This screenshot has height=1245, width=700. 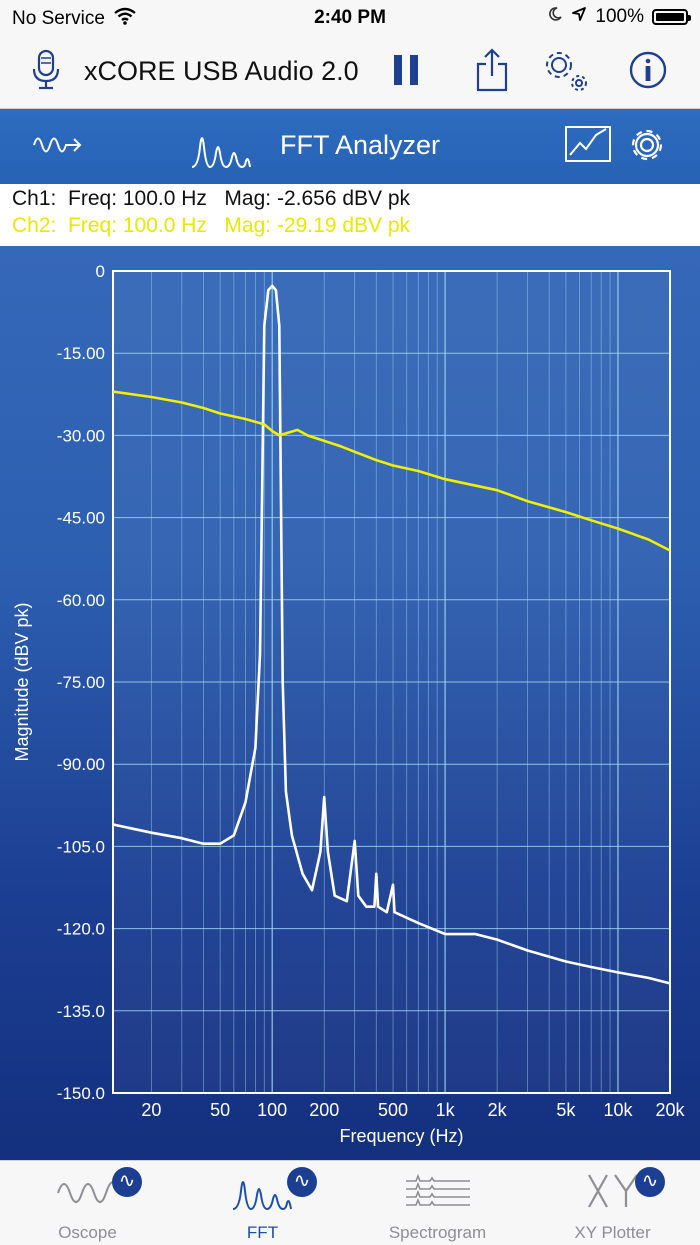 I want to click on x-tick-label: 20k, so click(x=670, y=1110).